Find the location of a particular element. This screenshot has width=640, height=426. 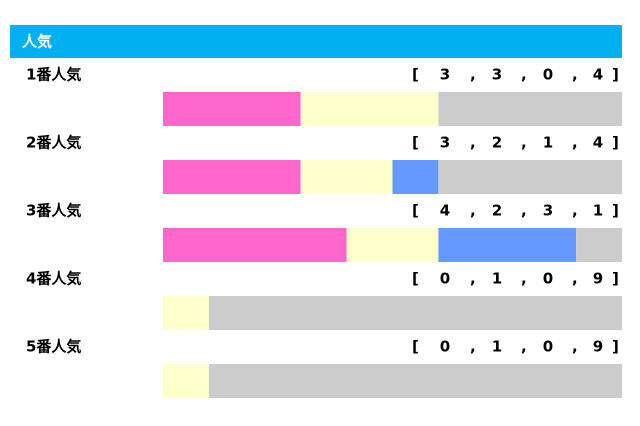

chart-title: 人気 is located at coordinates (37, 42).